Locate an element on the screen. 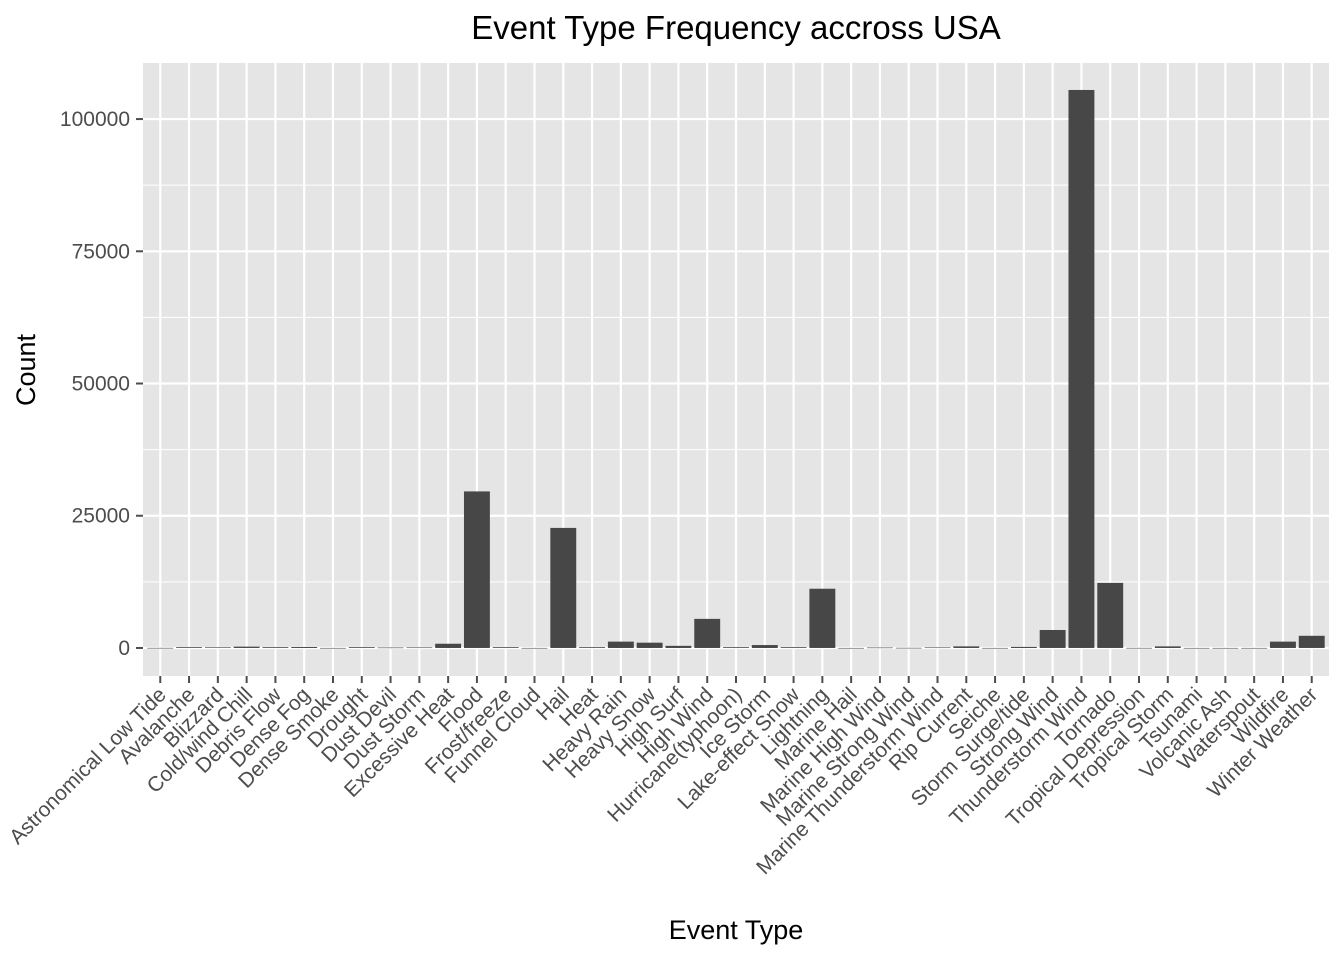 This screenshot has width=1344, height=960. x-tick-label: Astronomical Low Tide is located at coordinates (88, 766).